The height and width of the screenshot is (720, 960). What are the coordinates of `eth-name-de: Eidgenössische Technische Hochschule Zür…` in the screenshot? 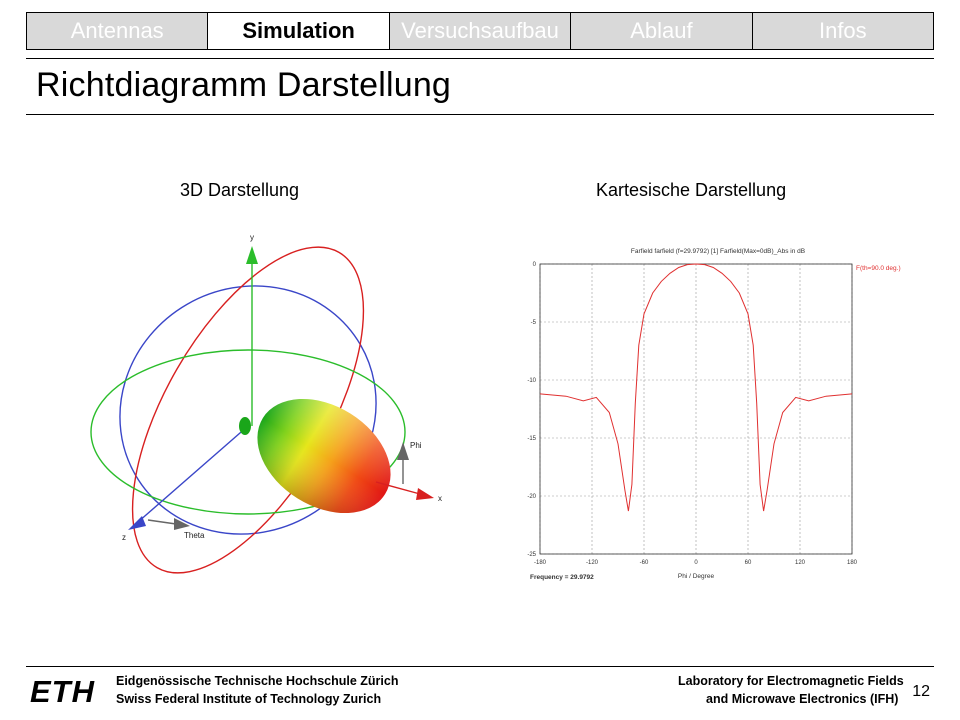 It's located at (257, 681).